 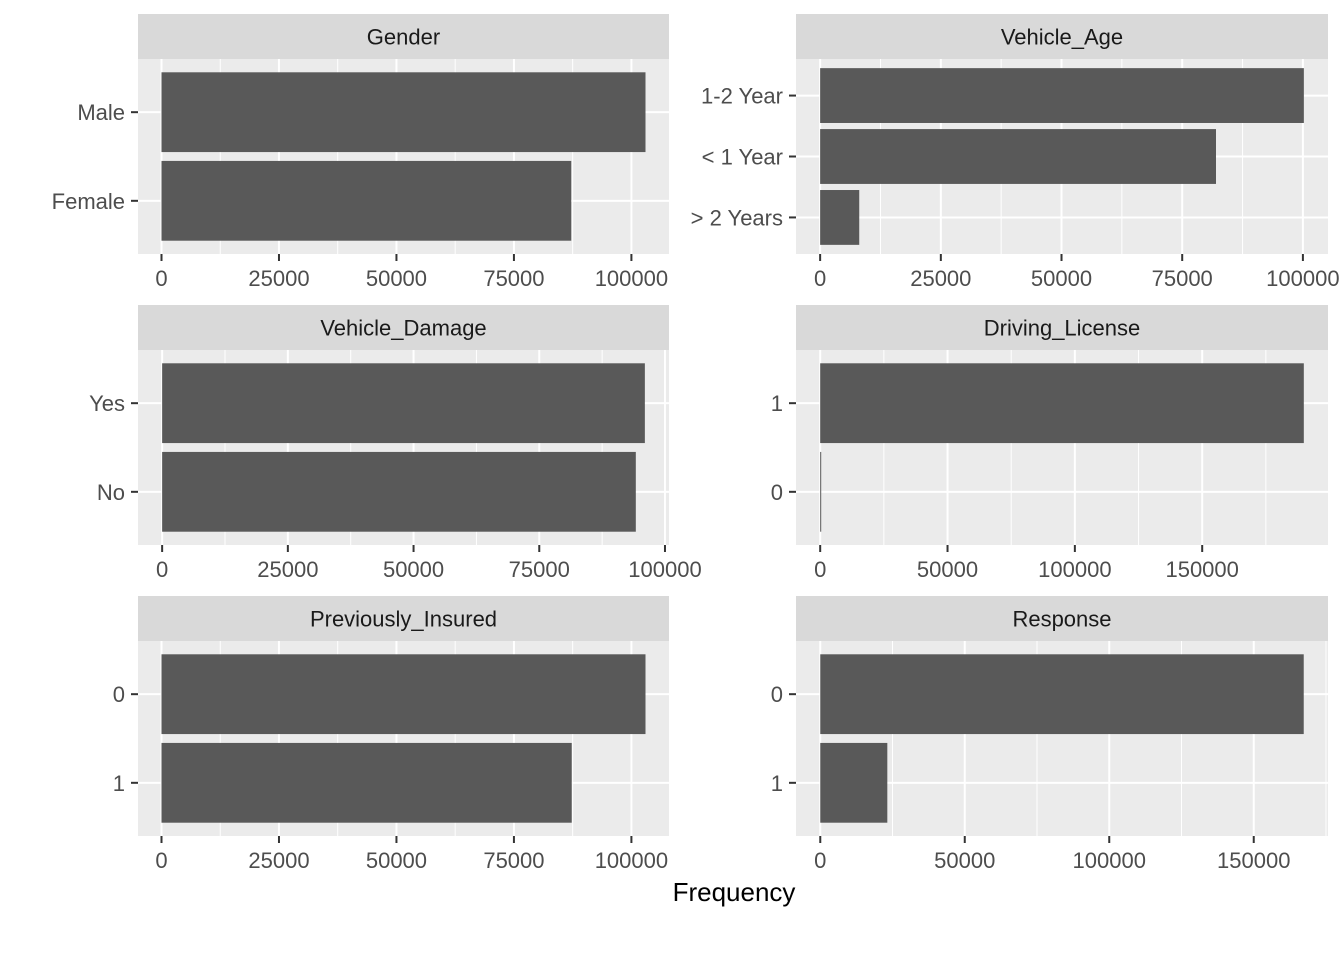 What do you see at coordinates (742, 157) in the screenshot?
I see `y-tick-label: < 1 Year` at bounding box center [742, 157].